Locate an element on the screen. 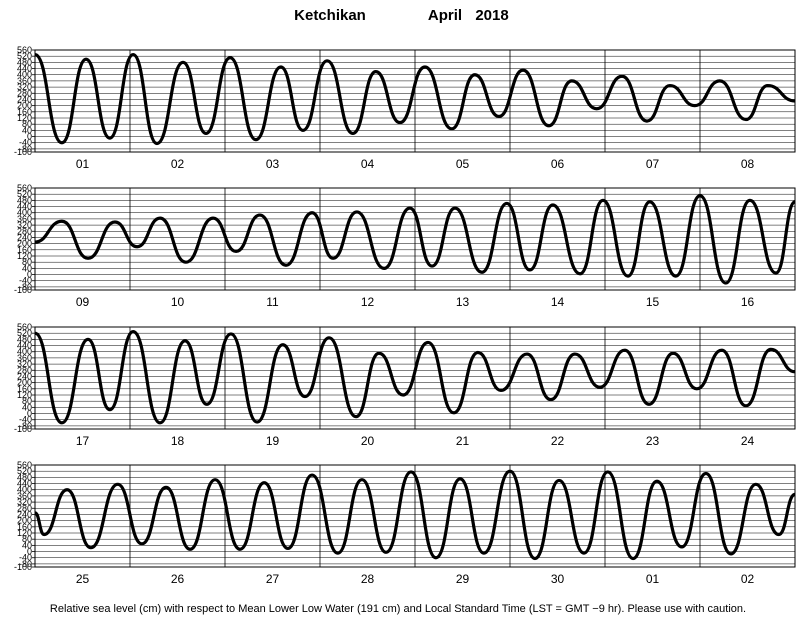 The width and height of the screenshot is (800, 623). x-tick-label: 20 is located at coordinates (368, 441).